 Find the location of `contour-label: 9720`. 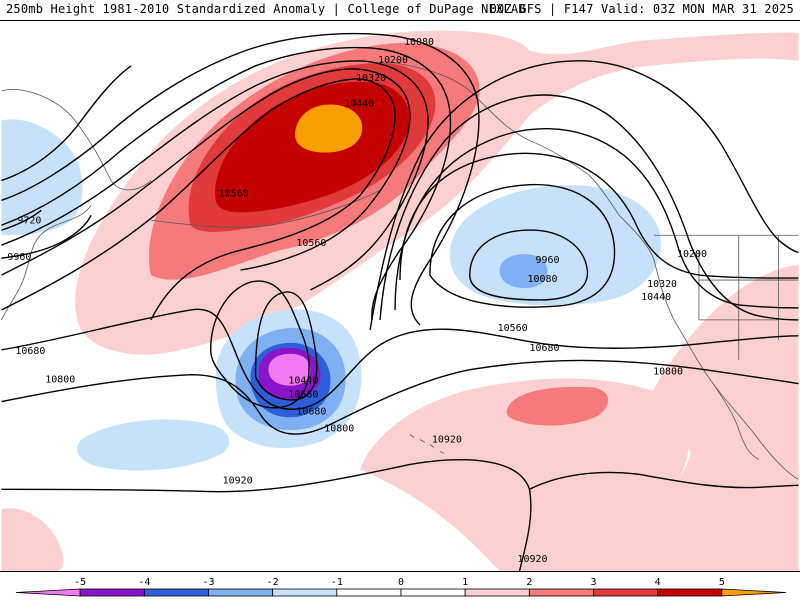

contour-label: 9720 is located at coordinates (29, 220).